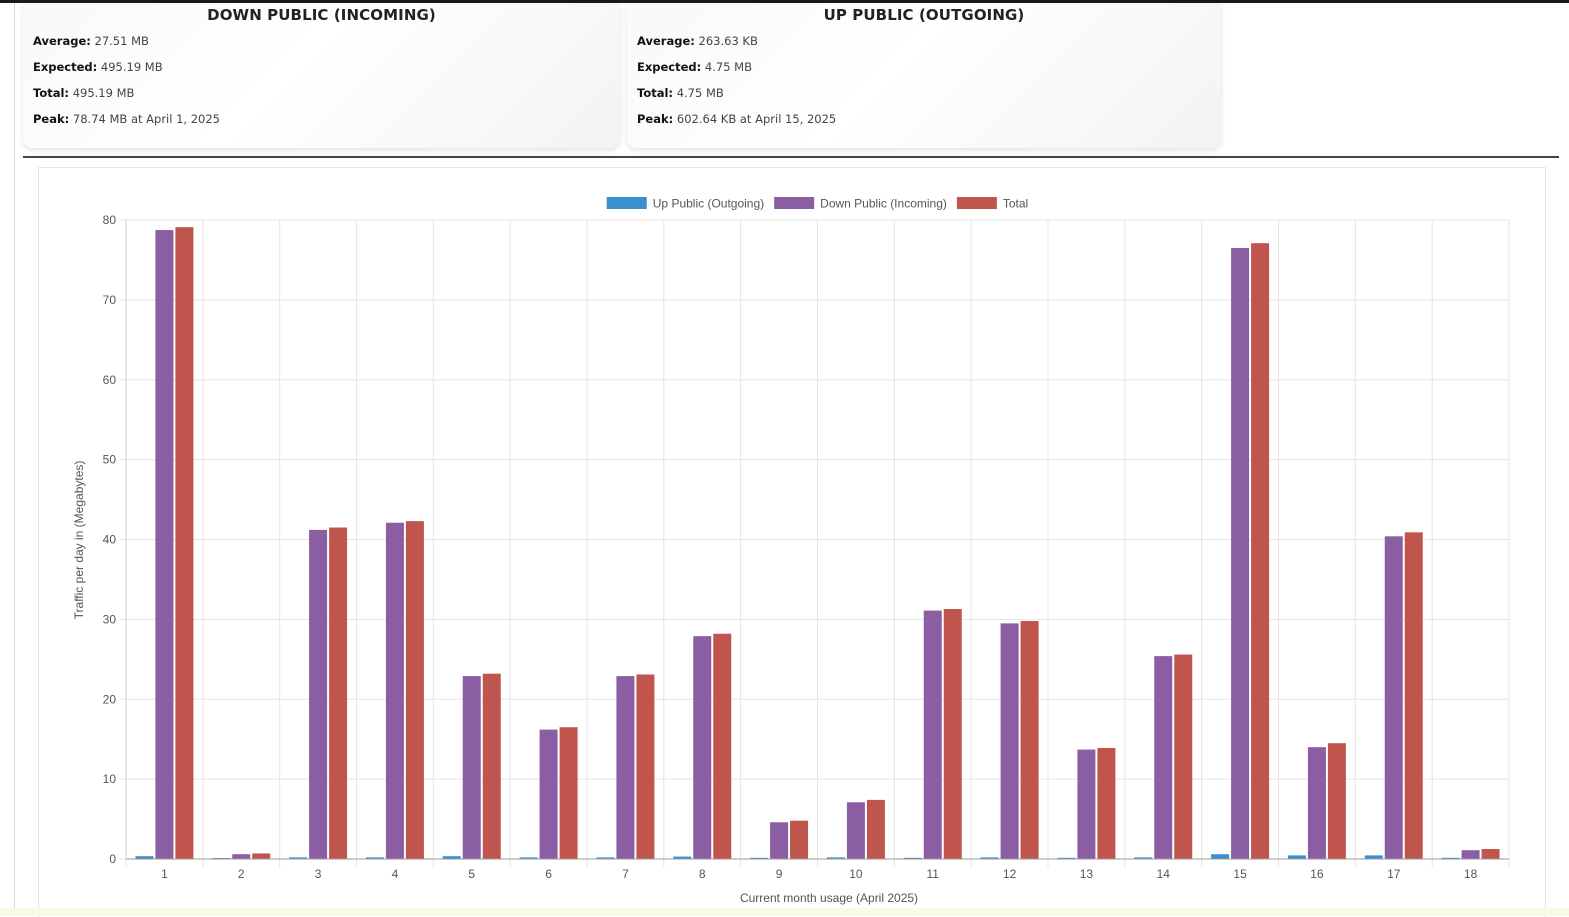  I want to click on left-border, so click(14, 459).